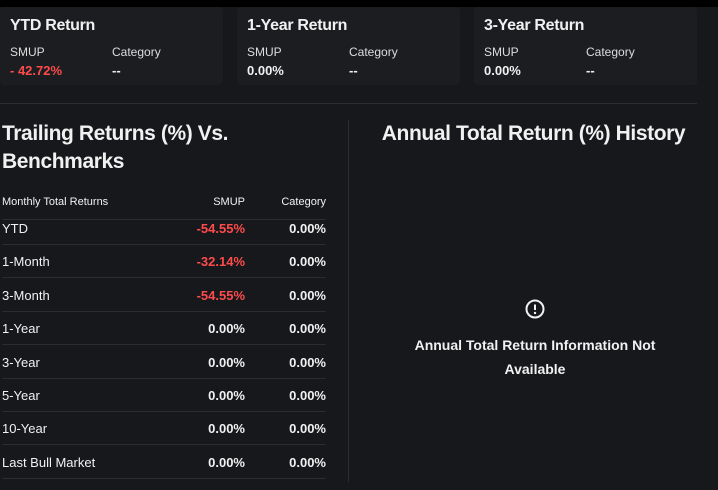 The image size is (718, 490). What do you see at coordinates (55, 202) in the screenshot?
I see `header-cell: Monthly Total Returns` at bounding box center [55, 202].